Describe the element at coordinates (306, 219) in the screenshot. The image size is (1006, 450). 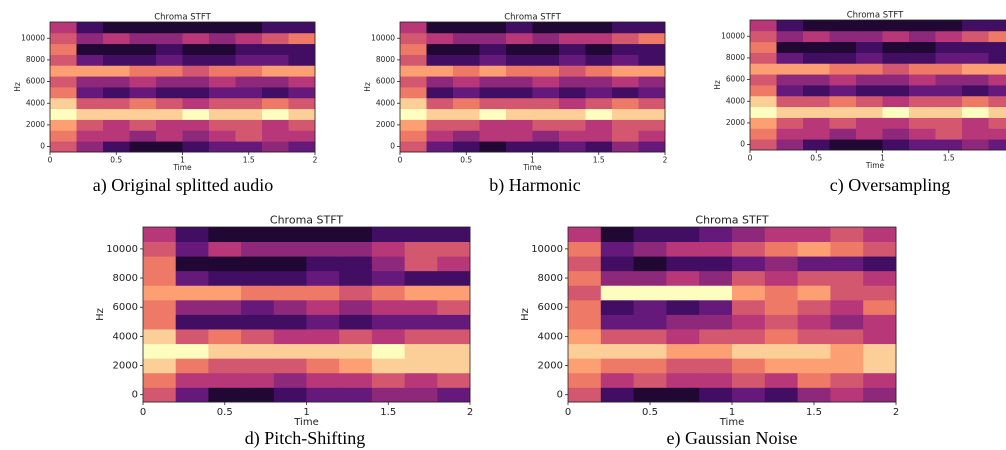
I see `chart-title: Chroma STFT` at that location.